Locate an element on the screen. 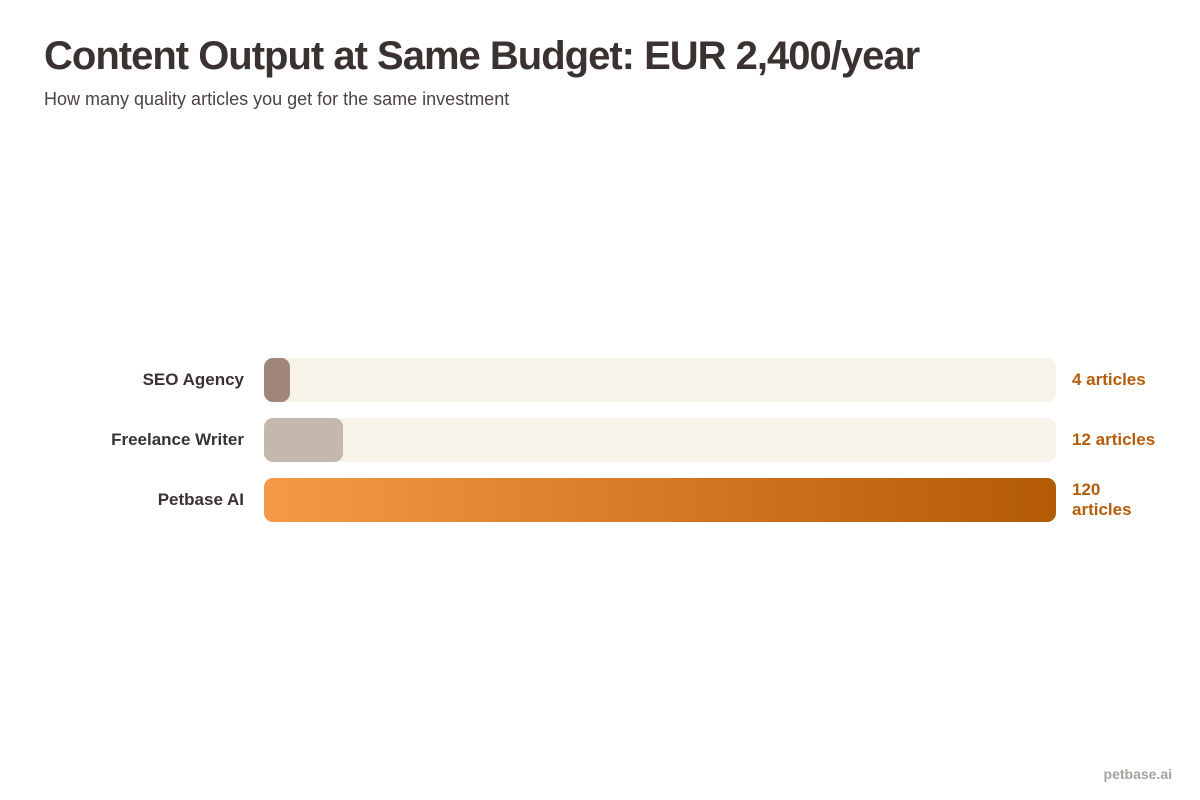  category-label: Freelance Writer is located at coordinates (177, 439).